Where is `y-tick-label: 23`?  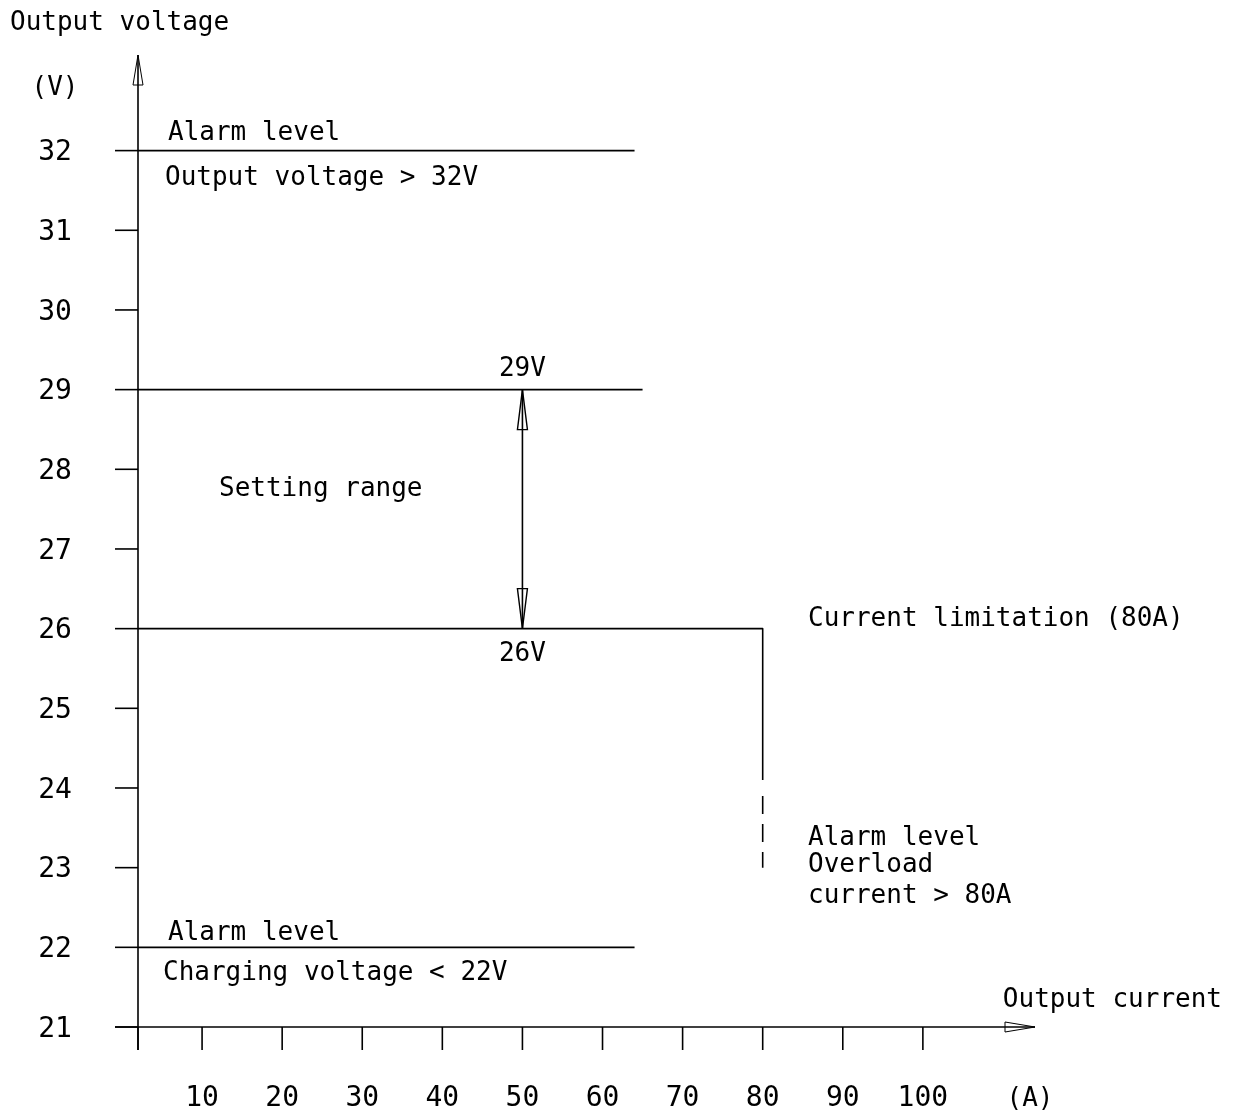
y-tick-label: 23 is located at coordinates (55, 868).